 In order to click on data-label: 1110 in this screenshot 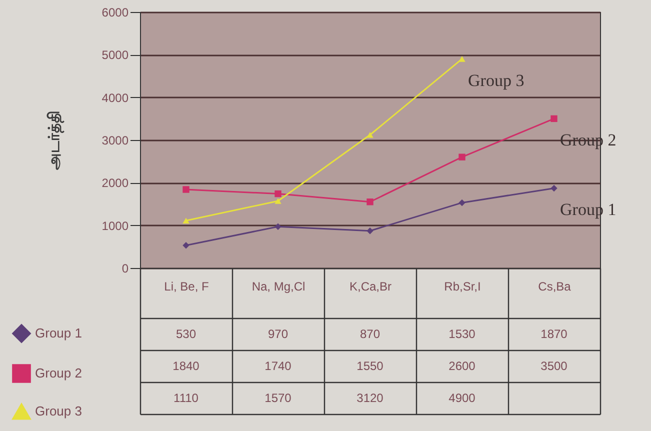, I will do `click(186, 398)`.